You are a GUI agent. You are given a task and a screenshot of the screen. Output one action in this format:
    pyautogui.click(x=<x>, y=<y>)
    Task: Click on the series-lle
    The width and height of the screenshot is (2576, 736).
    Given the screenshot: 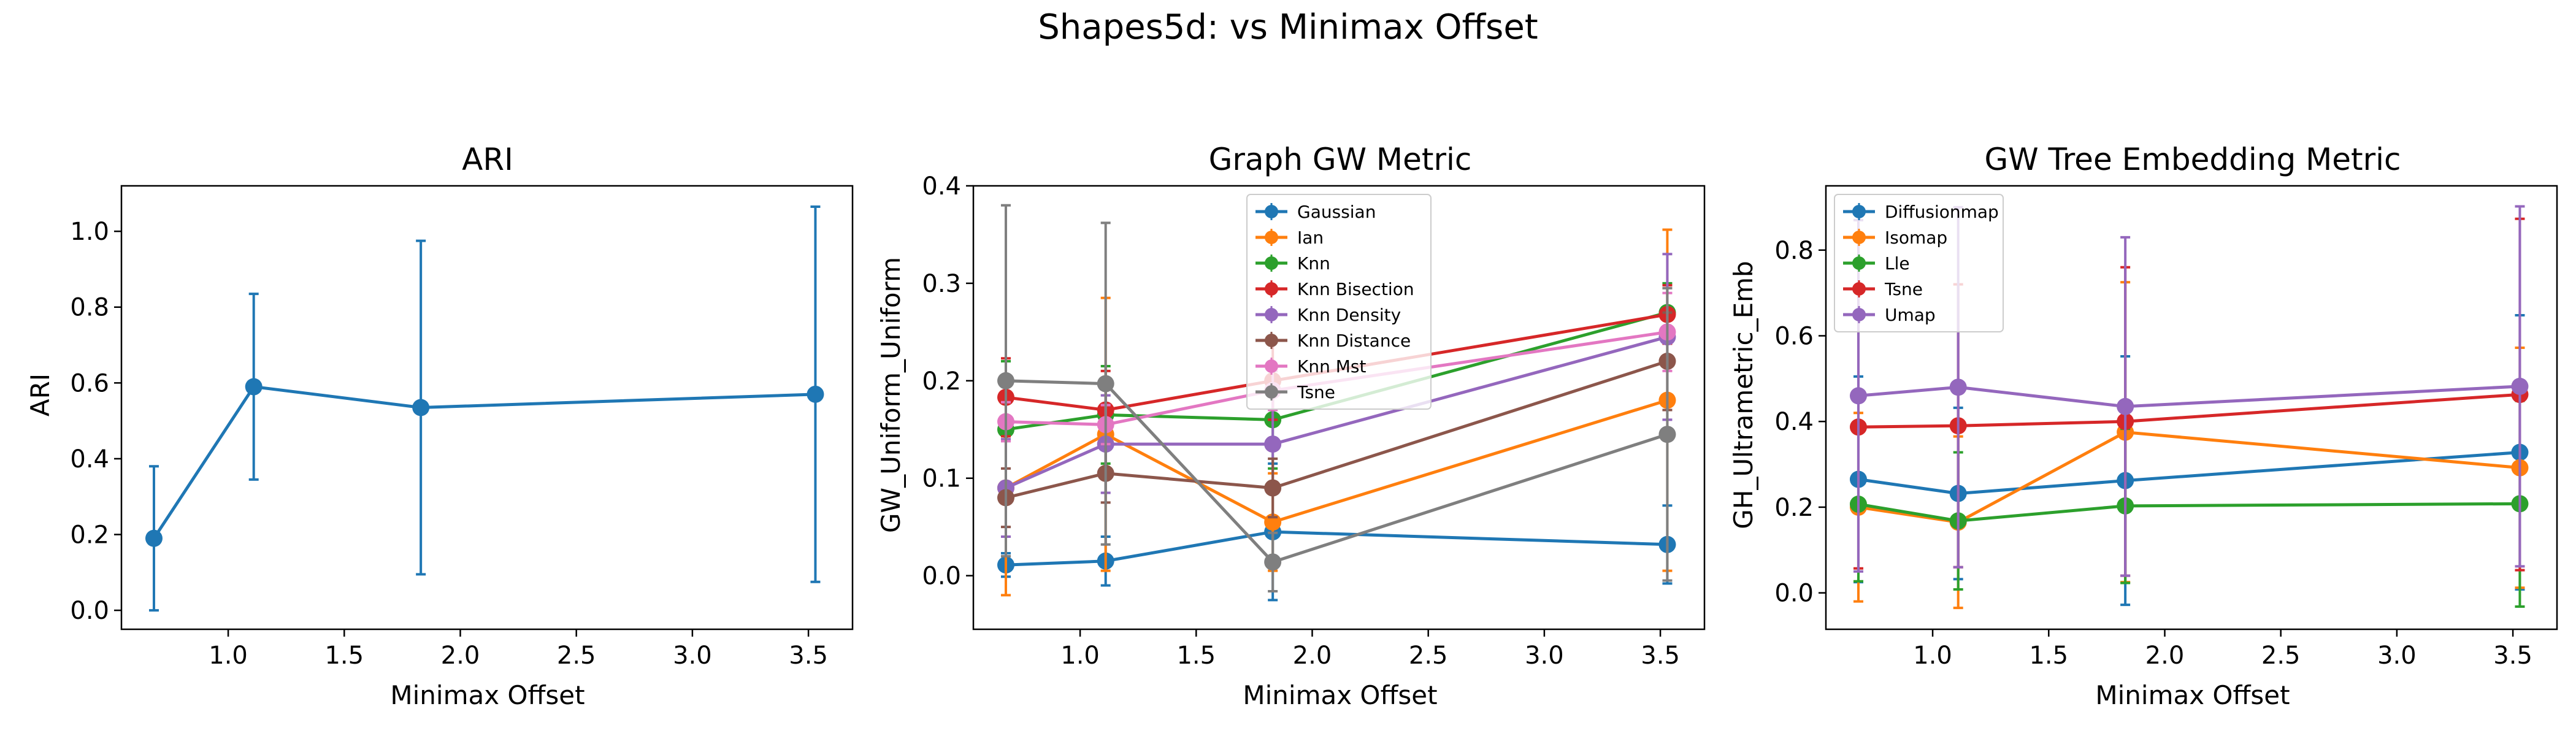 What is the action you would take?
    pyautogui.click(x=2189, y=503)
    